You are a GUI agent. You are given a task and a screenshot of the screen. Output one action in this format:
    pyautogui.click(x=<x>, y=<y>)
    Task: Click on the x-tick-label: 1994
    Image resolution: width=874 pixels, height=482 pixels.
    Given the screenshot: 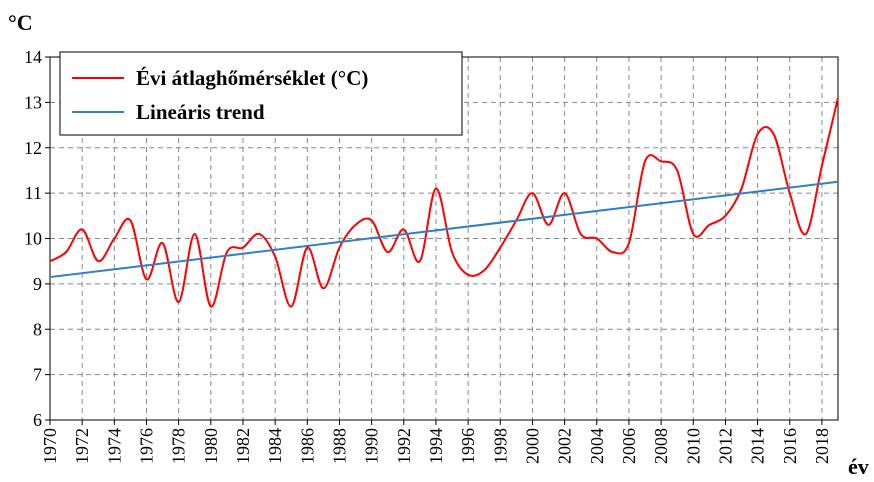 What is the action you would take?
    pyautogui.click(x=436, y=446)
    